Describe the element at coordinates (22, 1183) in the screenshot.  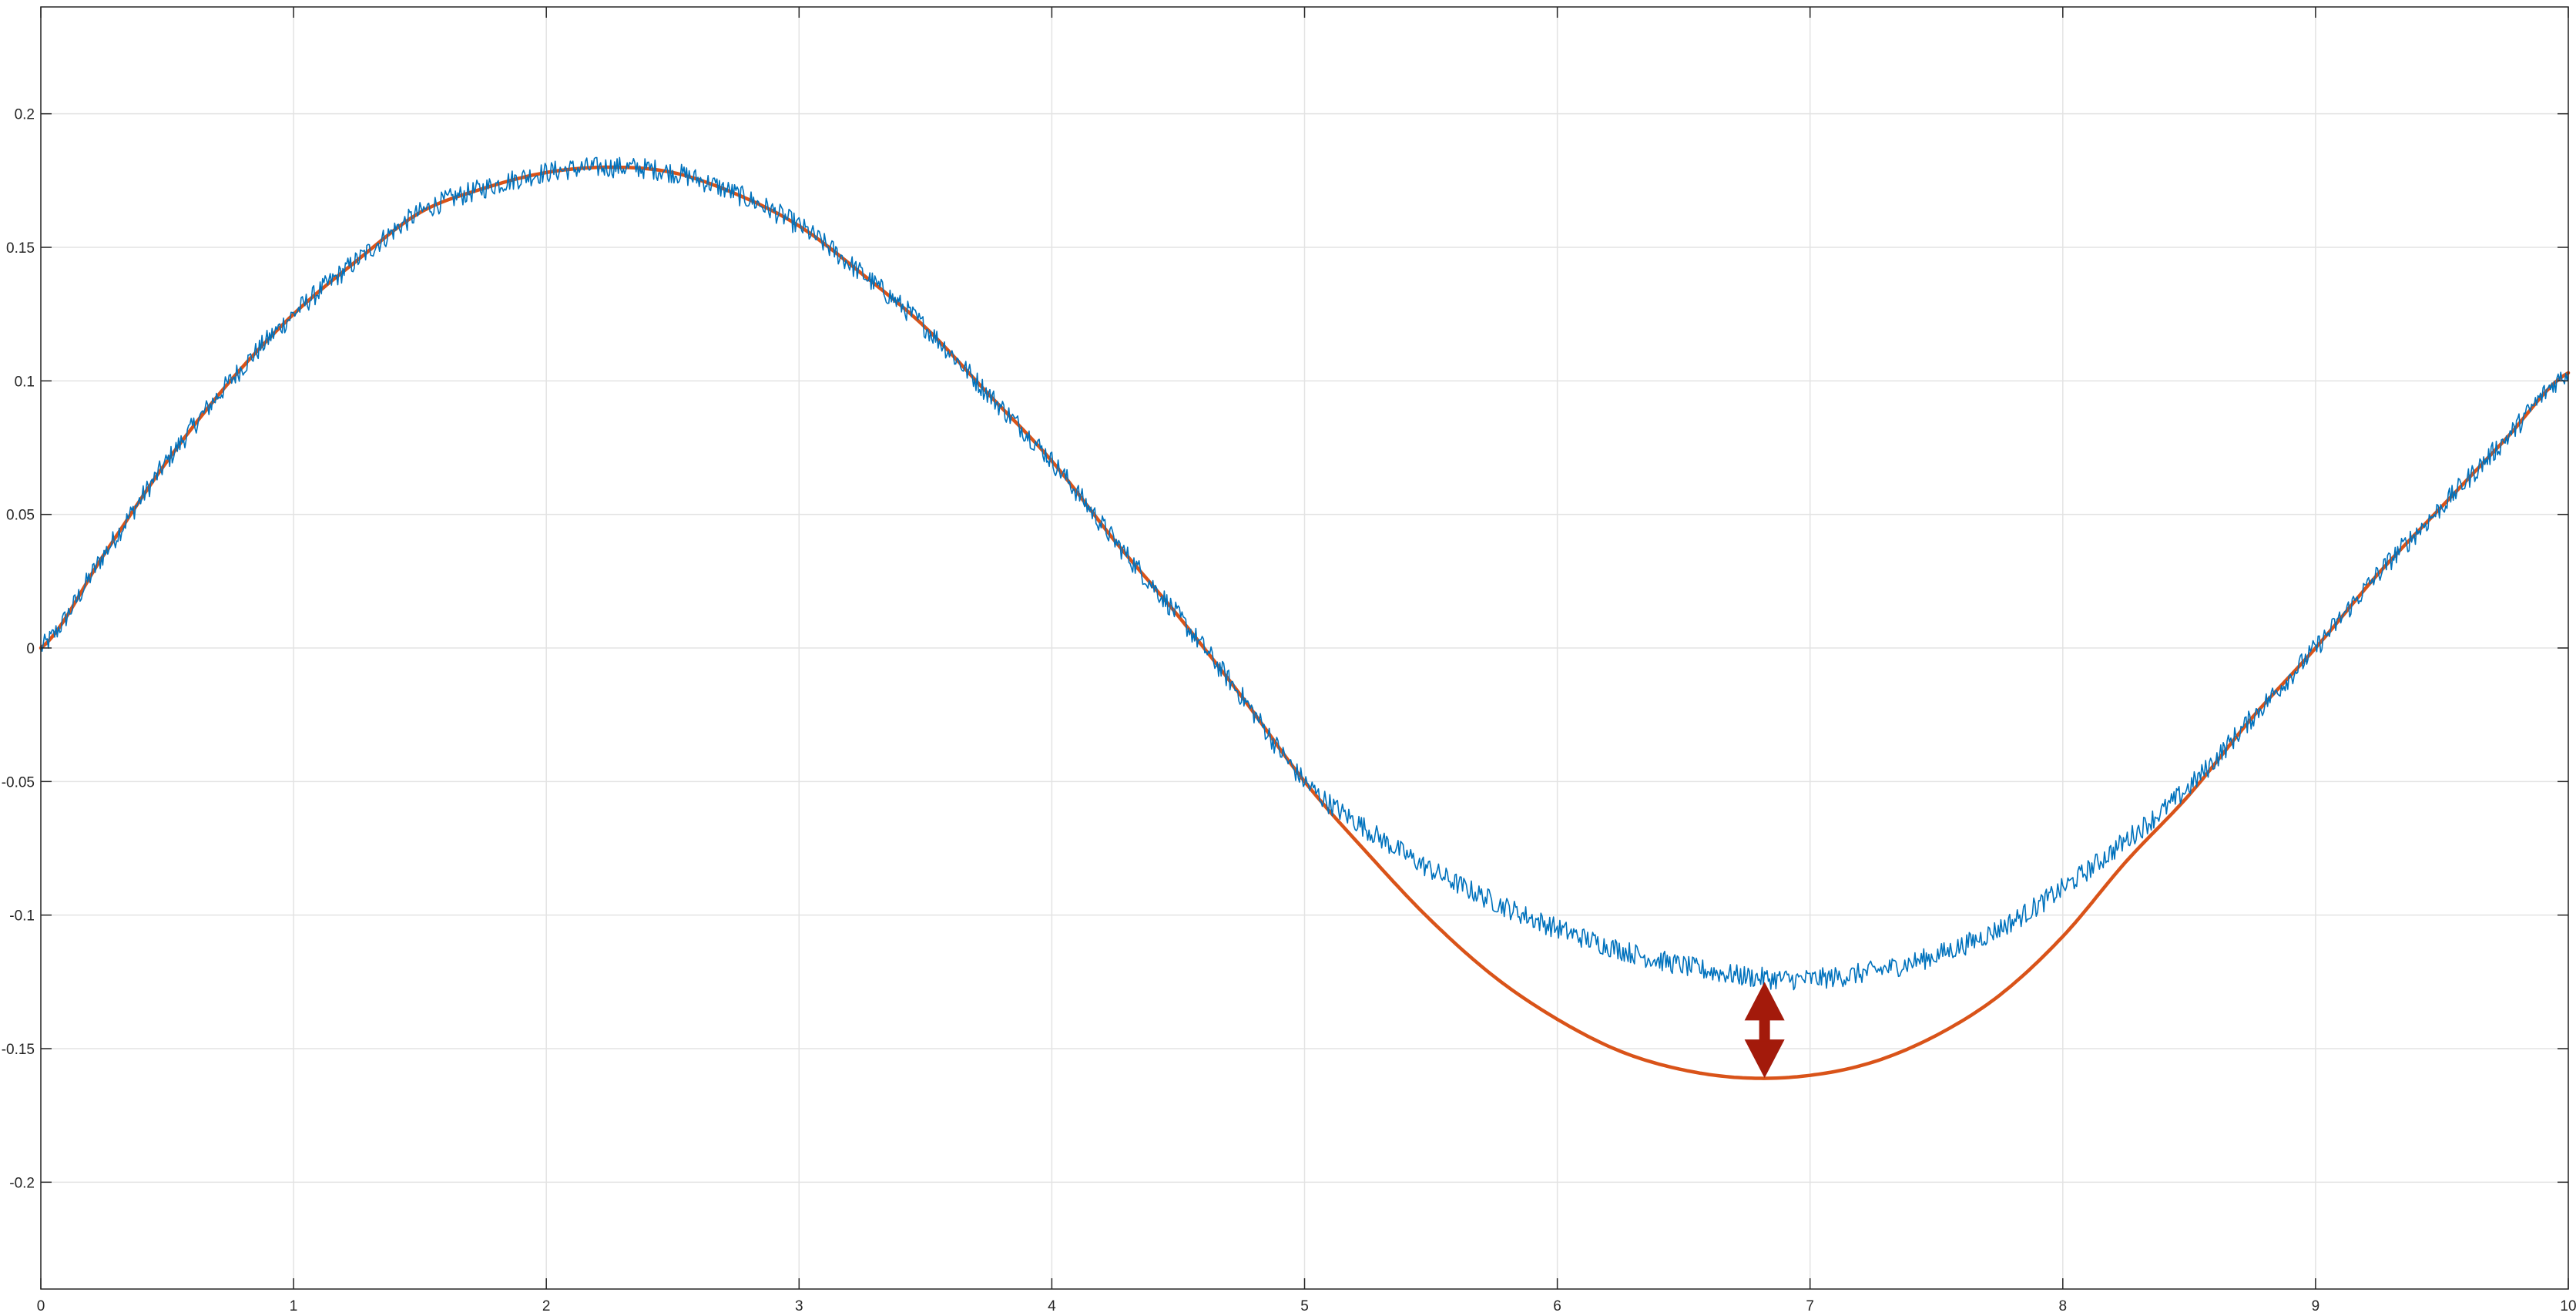
I see `y-tick-label: -0.2` at that location.